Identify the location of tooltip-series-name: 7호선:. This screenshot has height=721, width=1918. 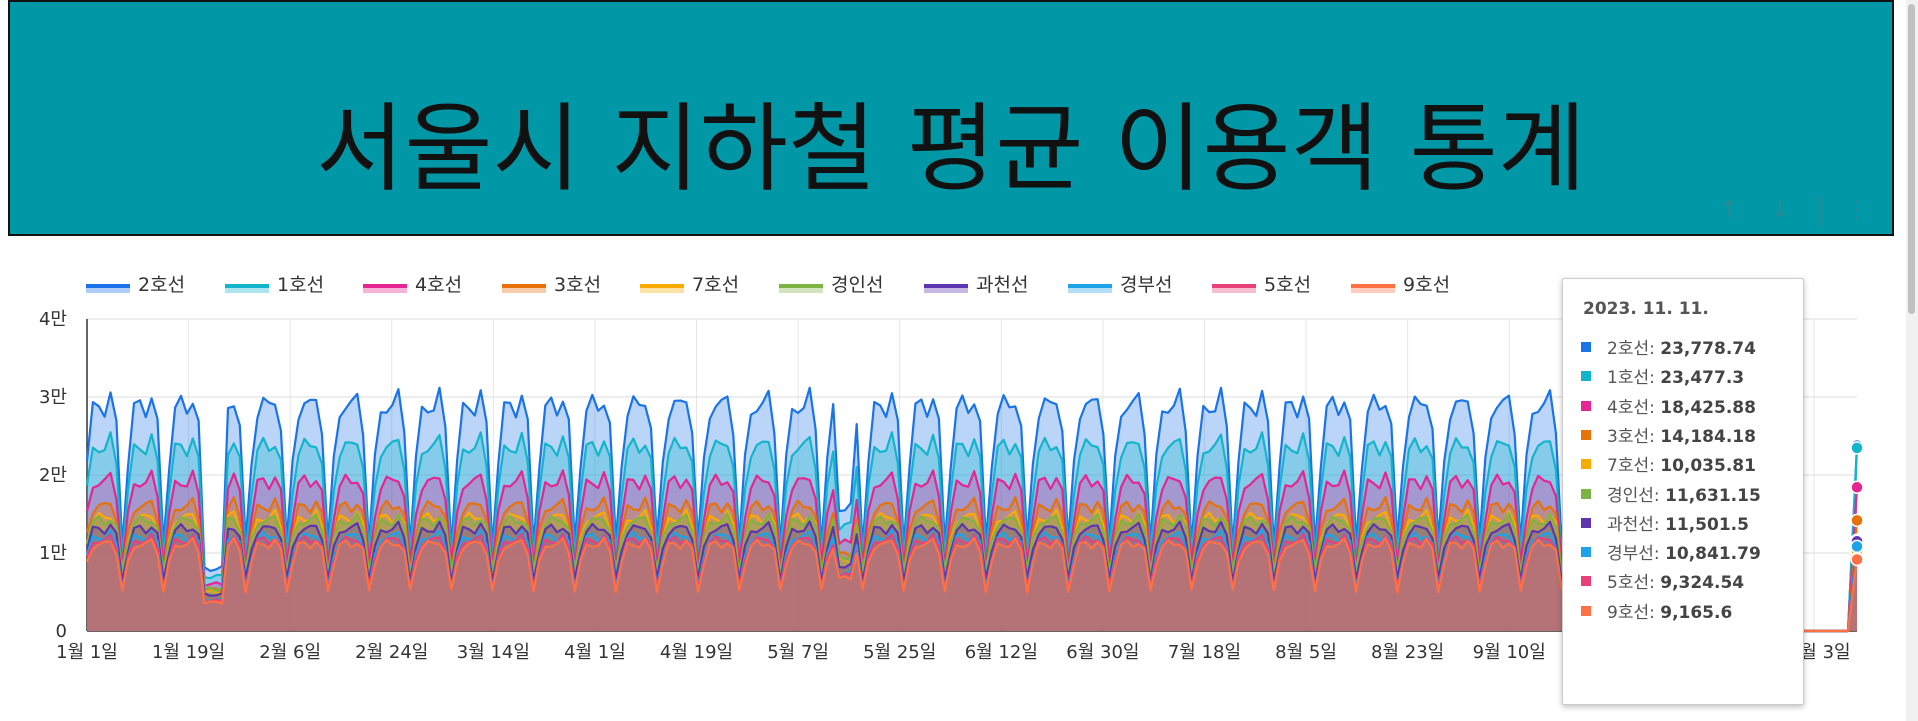
(1634, 466).